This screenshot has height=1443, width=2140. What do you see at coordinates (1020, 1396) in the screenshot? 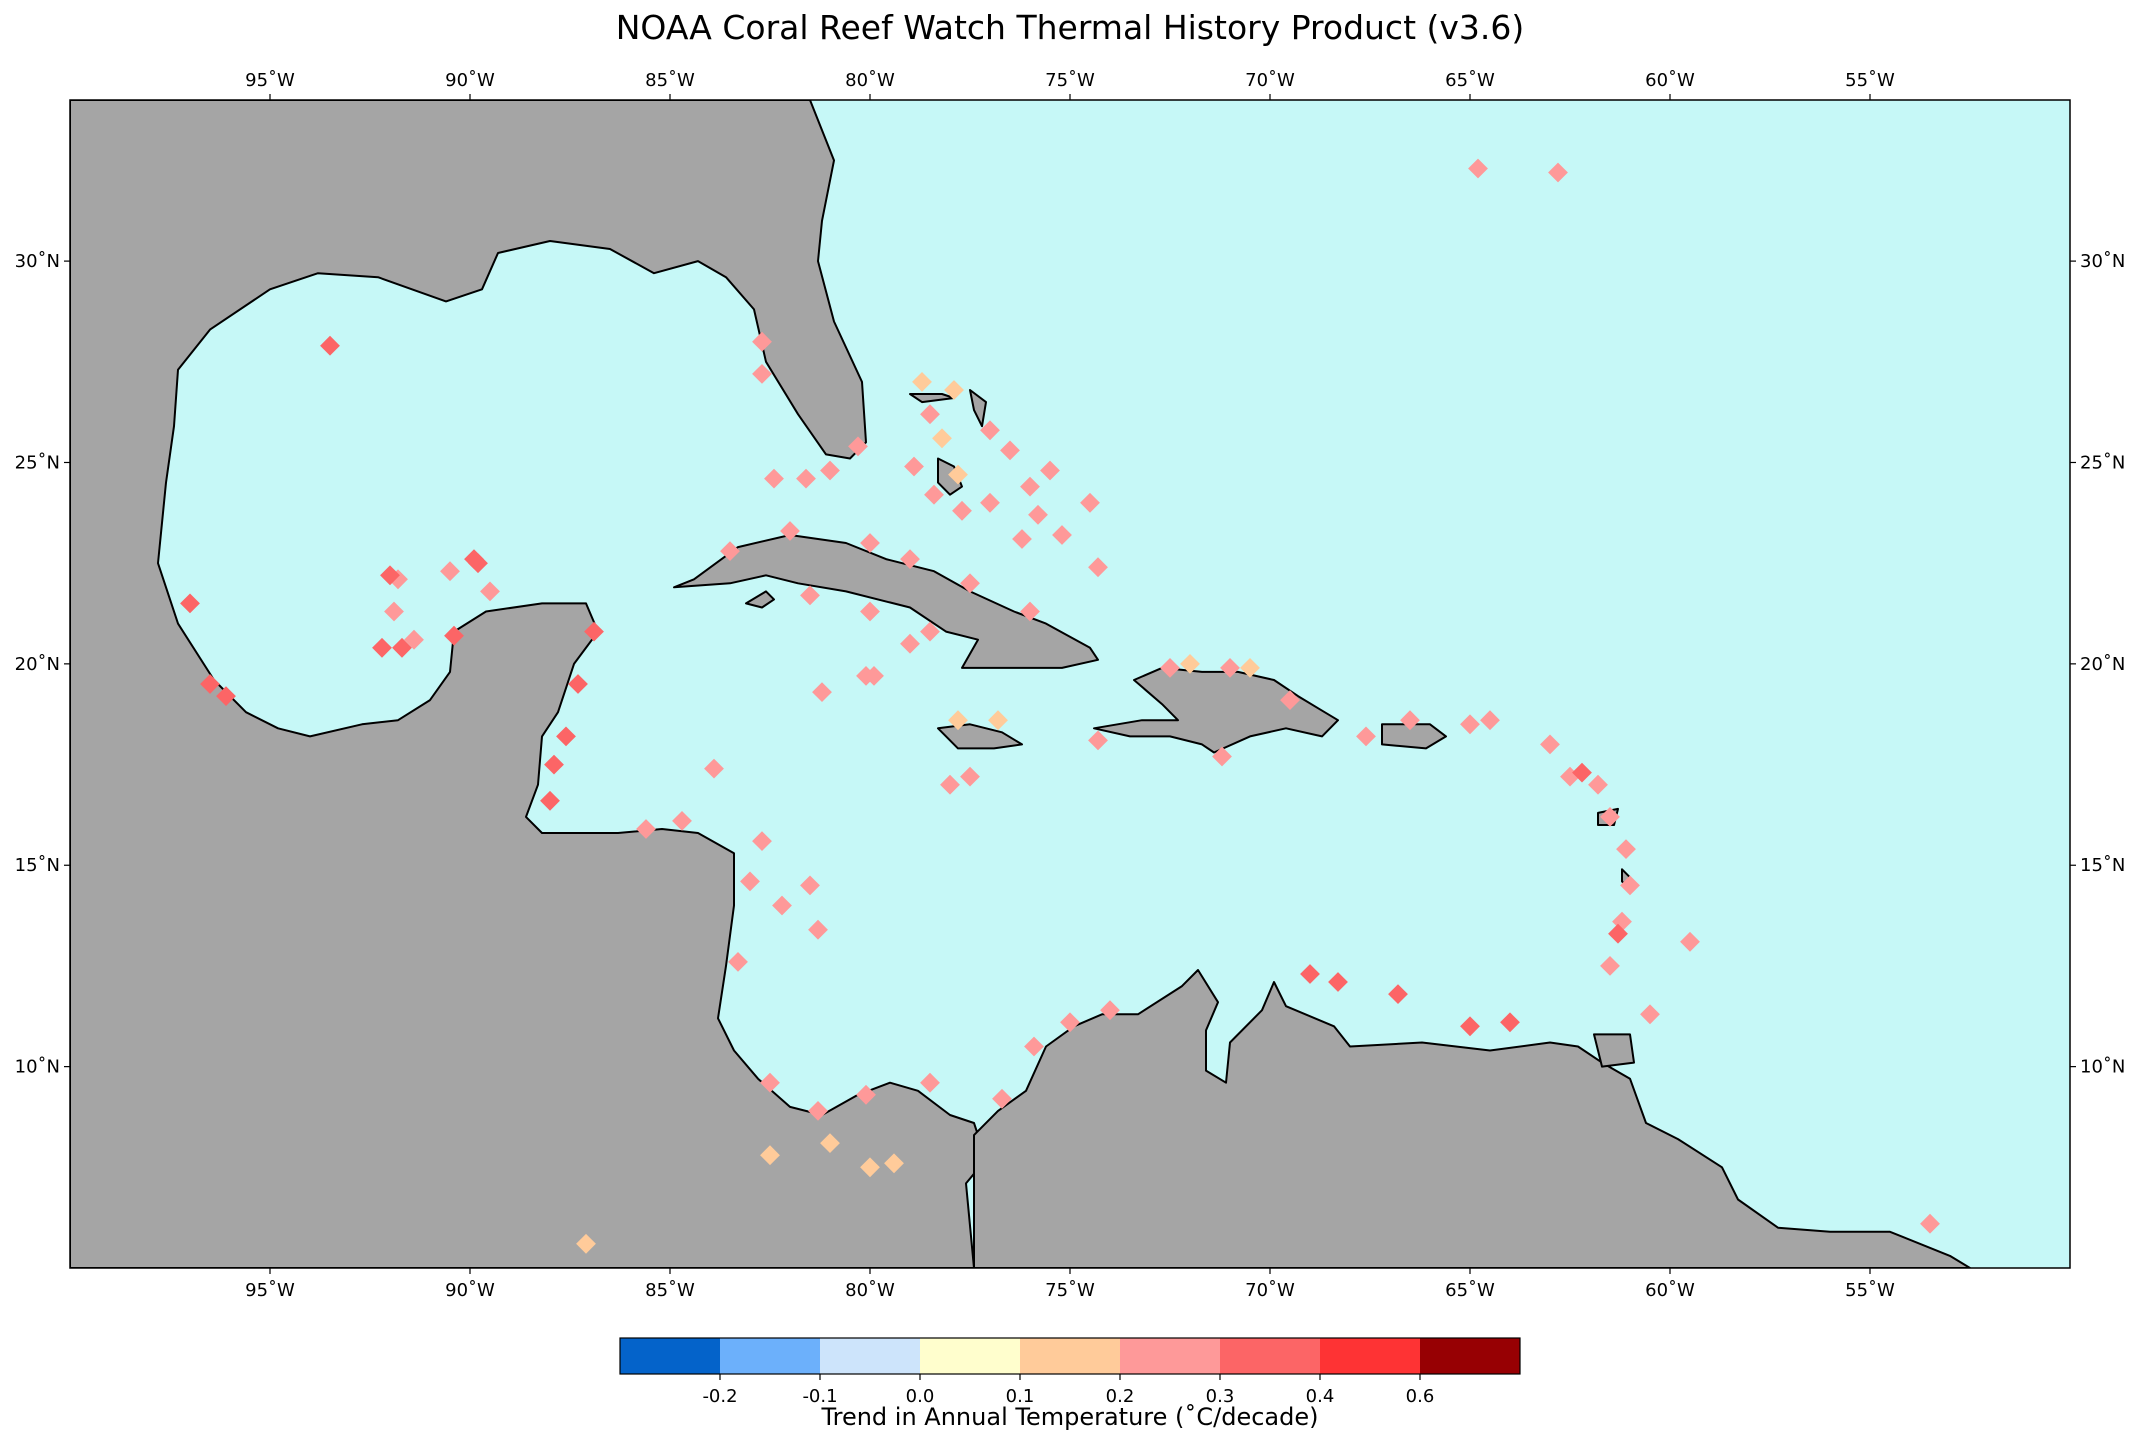
I see `colorbar-tick-label: 0.1` at bounding box center [1020, 1396].